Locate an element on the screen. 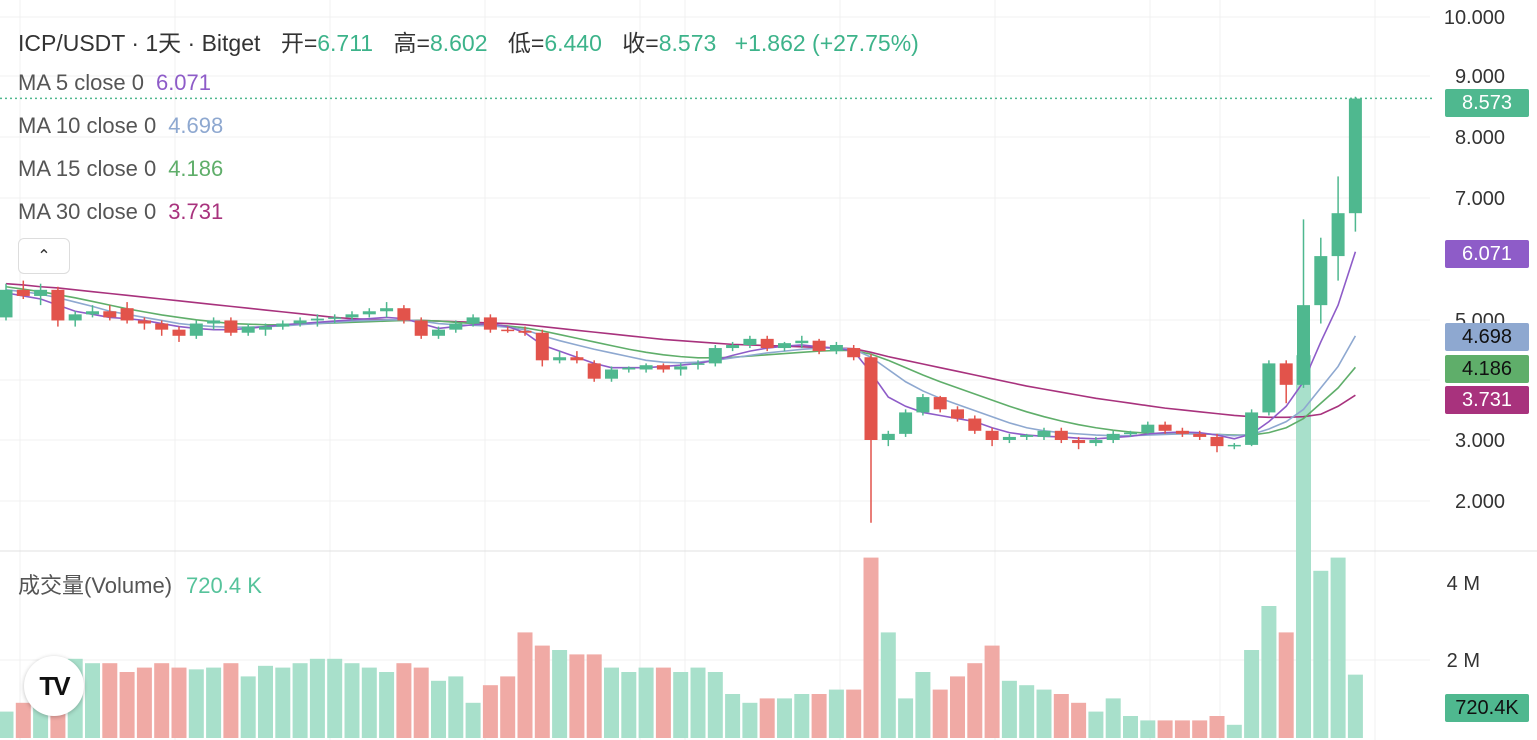 The height and width of the screenshot is (740, 1537). volume-tick-label: 4 M is located at coordinates (1463, 584).